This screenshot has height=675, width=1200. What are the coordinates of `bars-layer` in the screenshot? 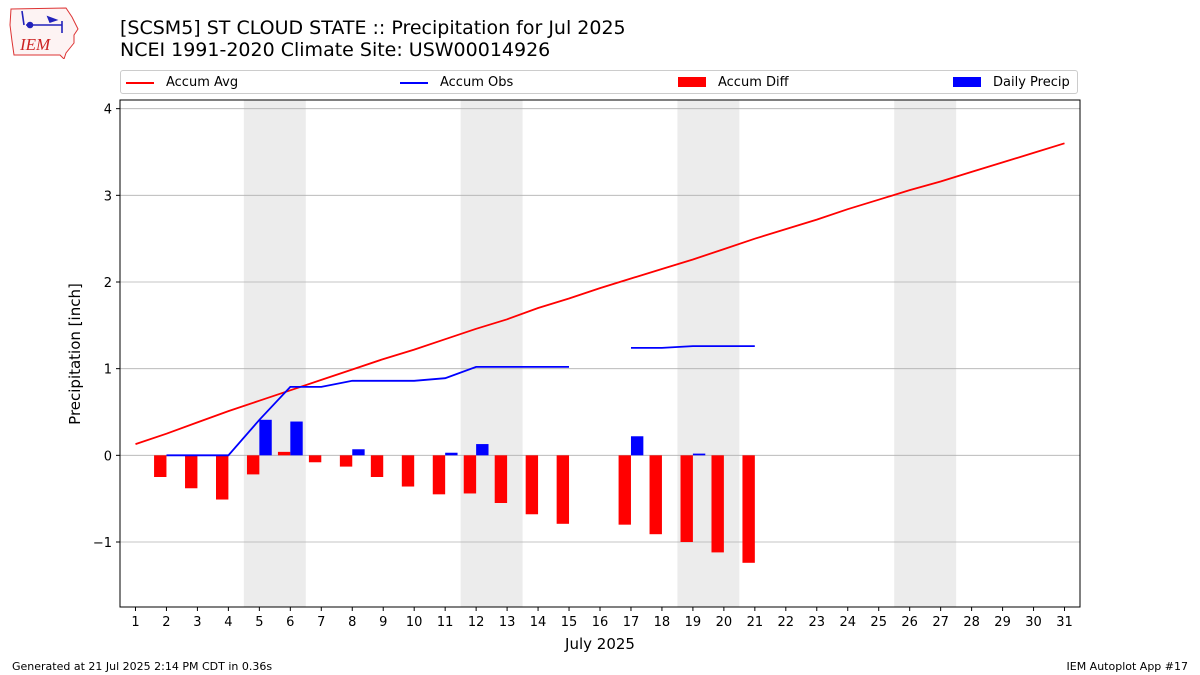 It's located at (454, 491).